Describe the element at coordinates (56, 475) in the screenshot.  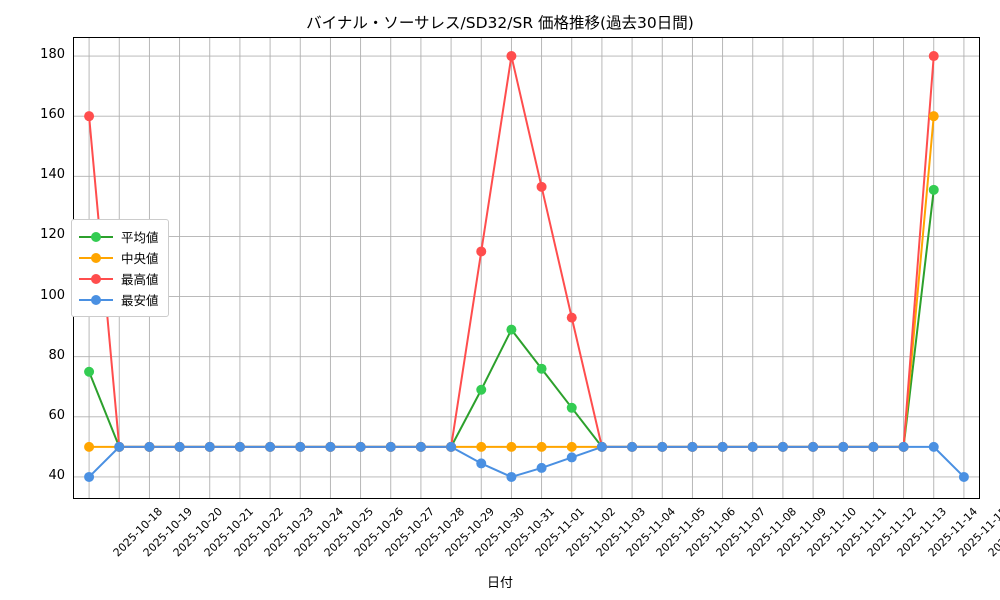
I see `y-tick-label: 40` at that location.